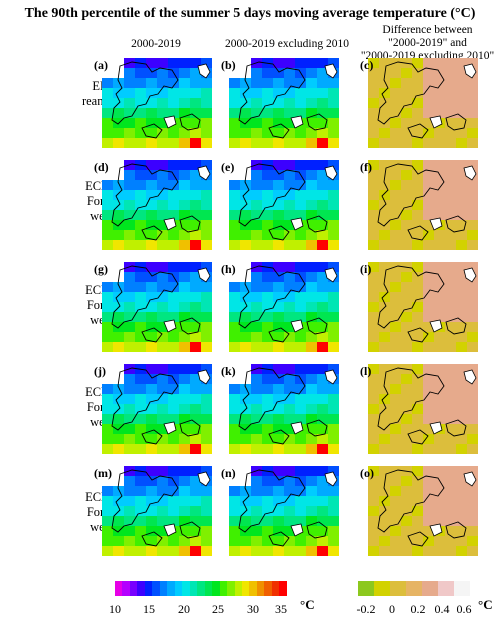 The width and height of the screenshot is (500, 618). What do you see at coordinates (101, 65) in the screenshot?
I see `panel-label: (a)` at bounding box center [101, 65].